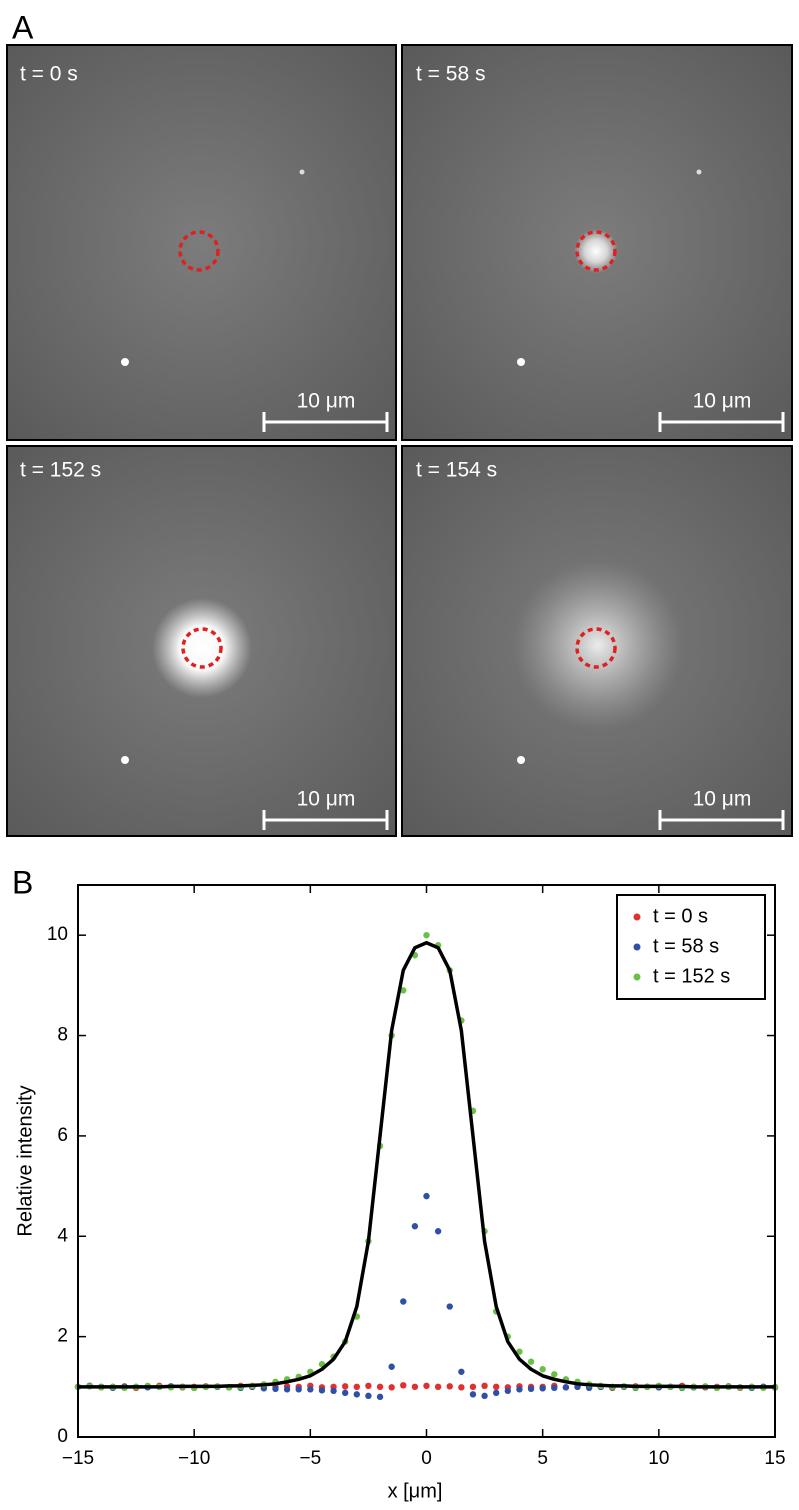  Describe the element at coordinates (49, 74) in the screenshot. I see `time-label: t = 0 s` at that location.